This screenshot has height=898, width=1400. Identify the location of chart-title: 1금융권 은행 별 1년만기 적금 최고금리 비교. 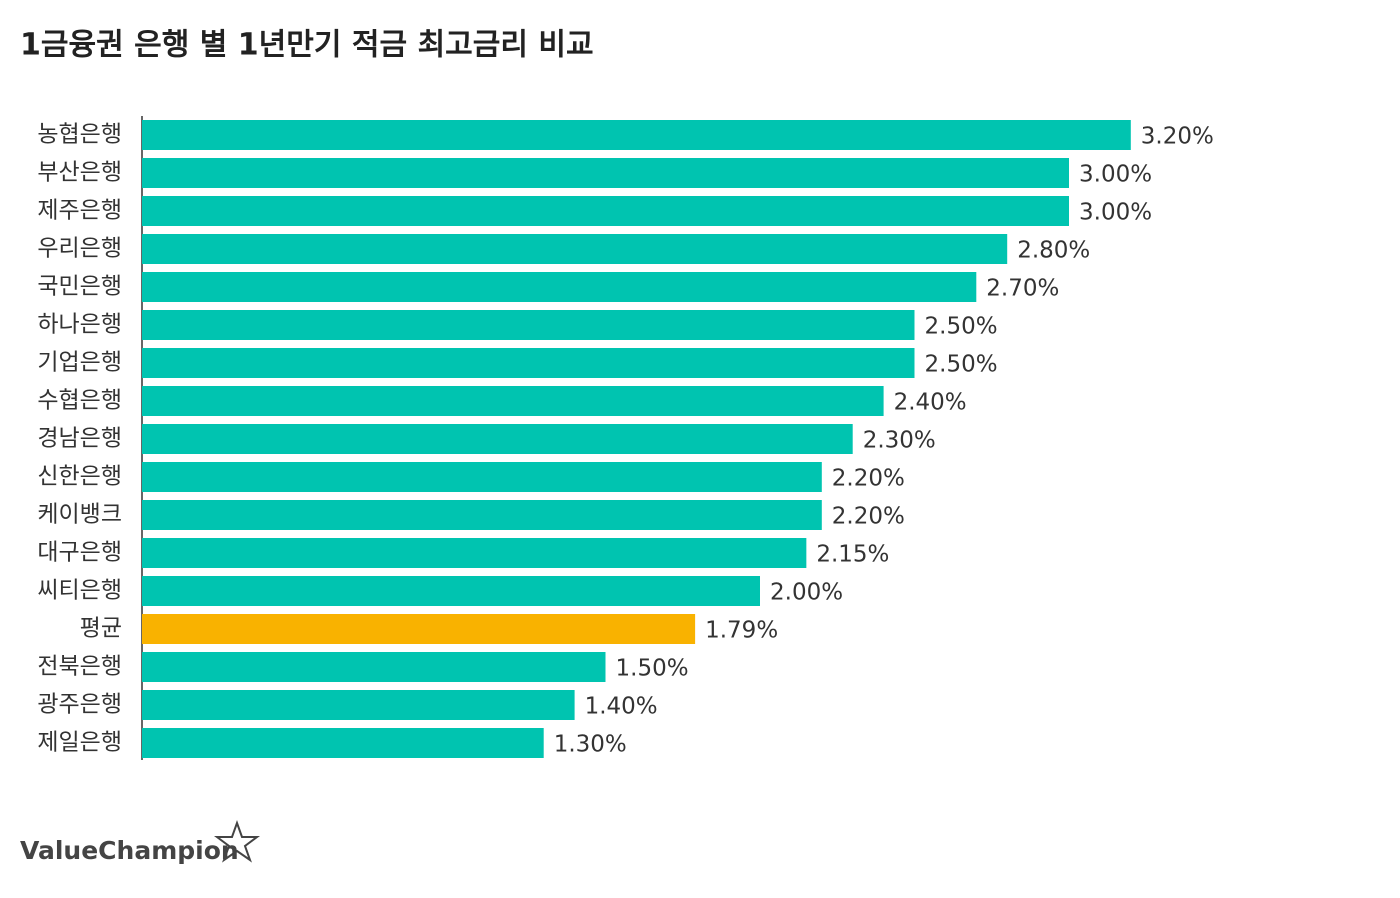
(307, 45).